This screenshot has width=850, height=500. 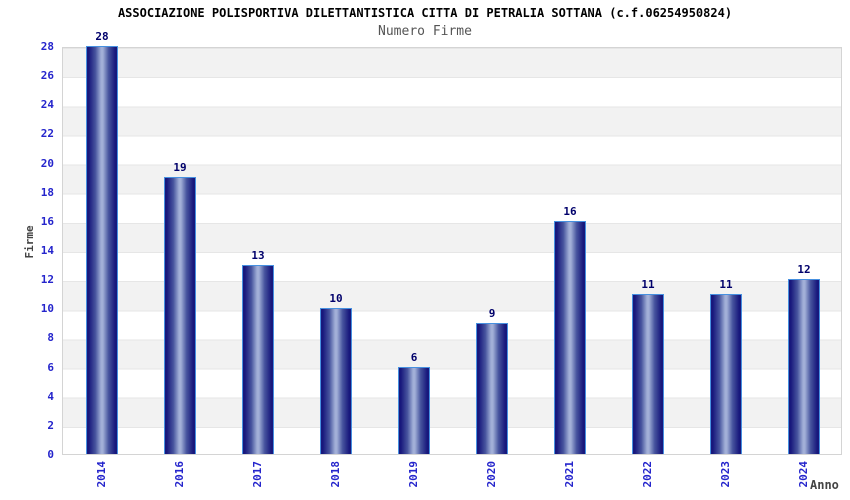 I want to click on bar-2024, so click(x=804, y=366).